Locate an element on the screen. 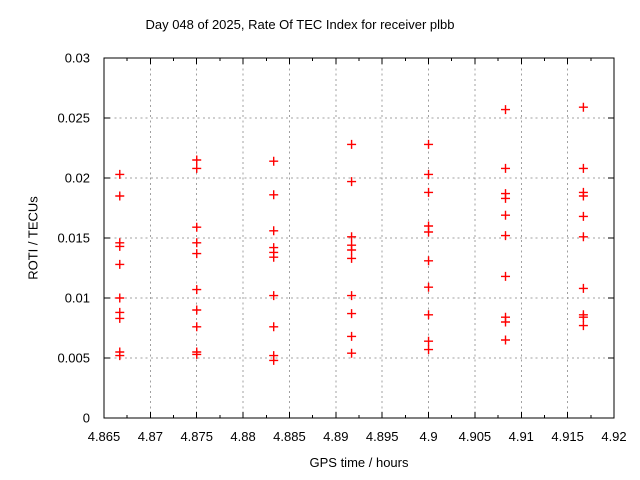 This screenshot has width=640, height=480. x-tick-label: 4.915 is located at coordinates (567, 436).